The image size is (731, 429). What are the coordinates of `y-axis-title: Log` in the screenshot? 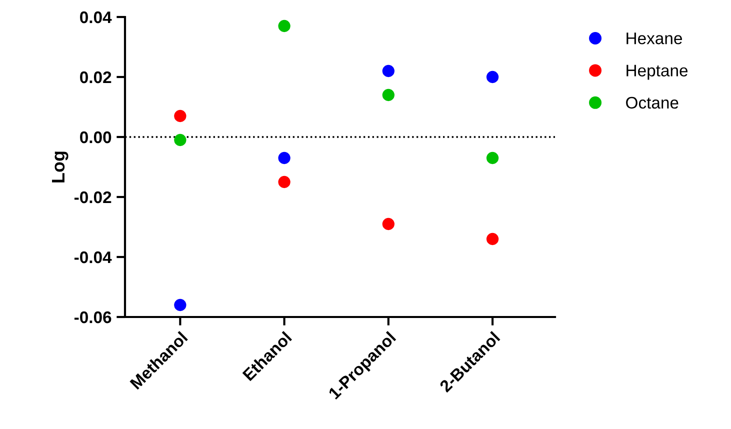 It's located at (60, 167).